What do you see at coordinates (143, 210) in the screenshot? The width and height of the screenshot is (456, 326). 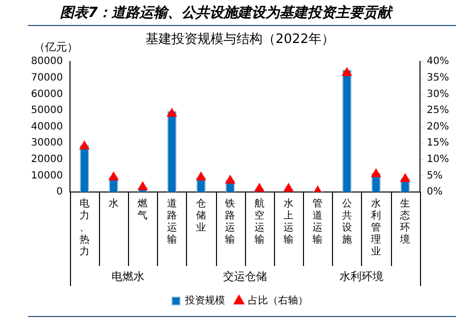 I see `x-tick-label: 燃气` at bounding box center [143, 210].